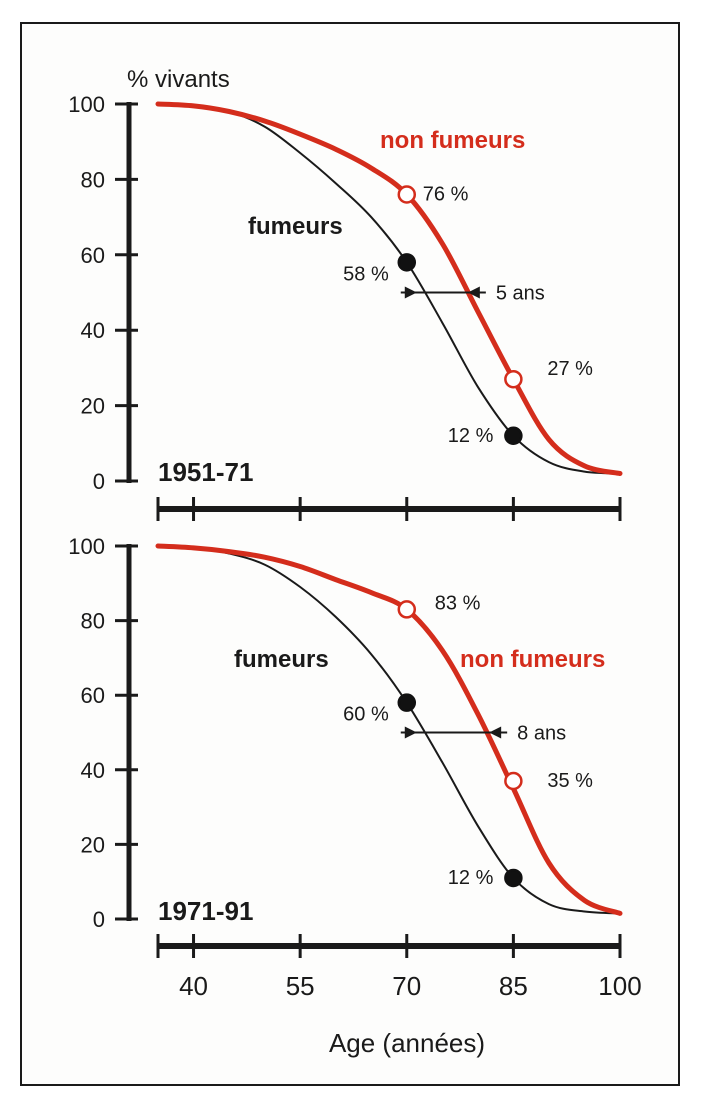 This screenshot has width=704, height=1112. I want to click on x-tick-label: 70, so click(406, 986).